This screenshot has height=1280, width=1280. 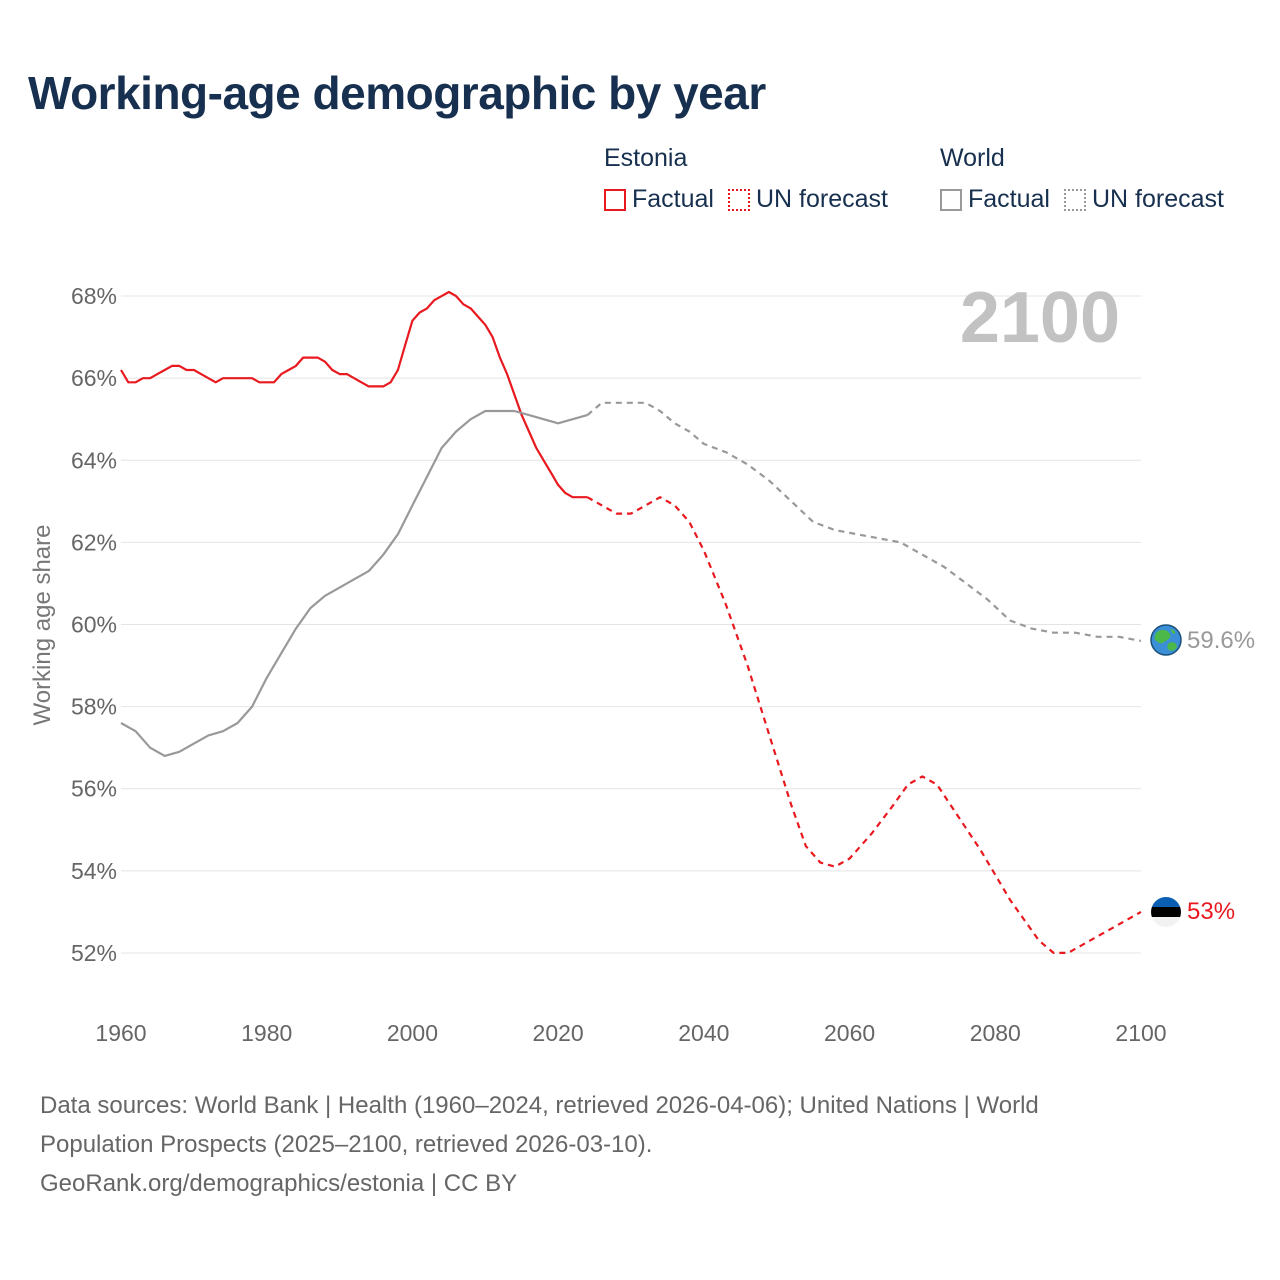 I want to click on y-tick-label: 60%, so click(x=94, y=625).